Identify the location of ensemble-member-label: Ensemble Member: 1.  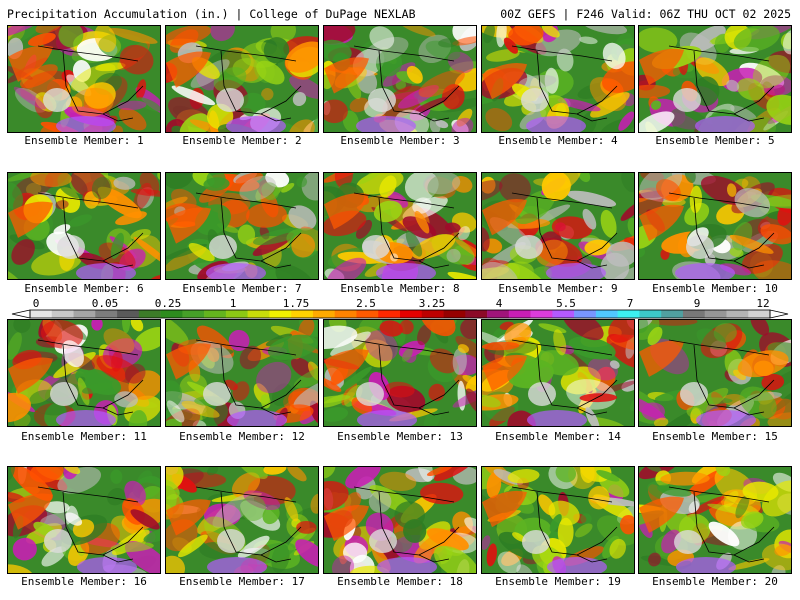
(84, 140).